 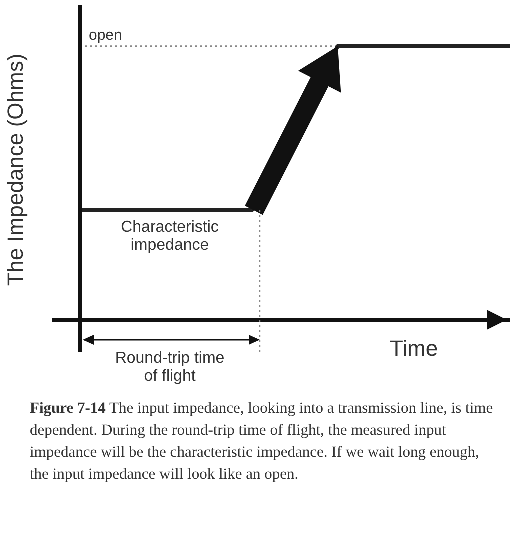 What do you see at coordinates (105, 35) in the screenshot?
I see `ref-line-label: open` at bounding box center [105, 35].